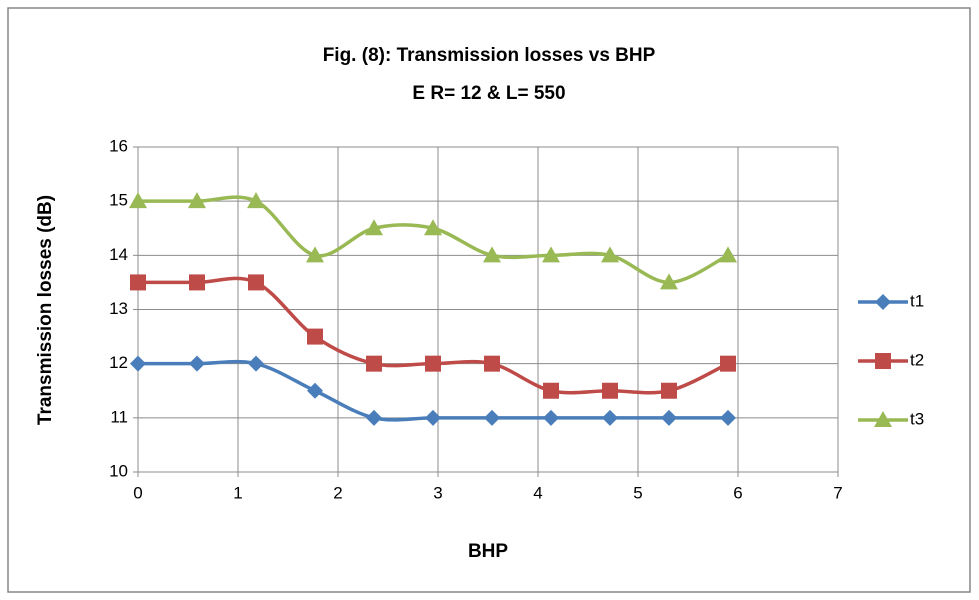  I want to click on x-tick-label: 2, so click(337, 492).